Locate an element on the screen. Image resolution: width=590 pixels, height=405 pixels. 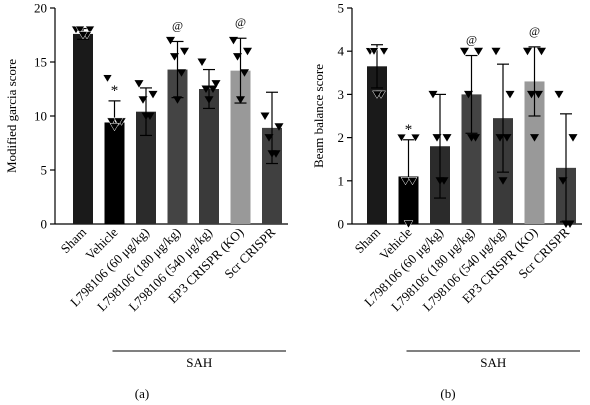
y-tick-label: 10 is located at coordinates (40, 116).